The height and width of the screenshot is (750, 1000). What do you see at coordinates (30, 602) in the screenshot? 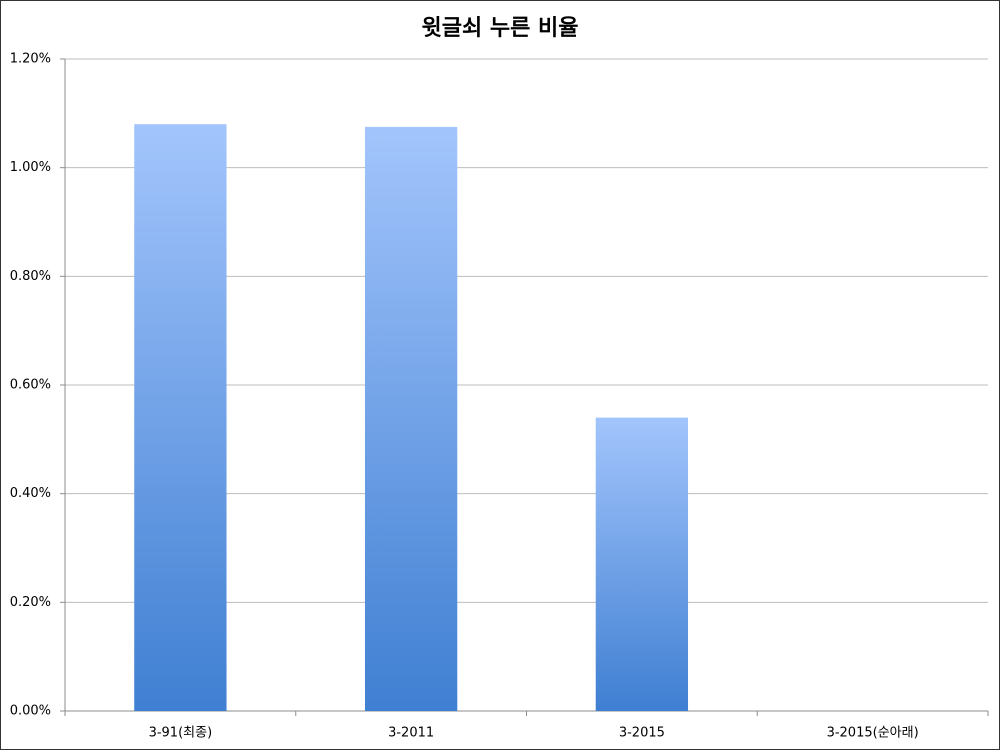
I see `y-tick-label: 0.20%` at bounding box center [30, 602].